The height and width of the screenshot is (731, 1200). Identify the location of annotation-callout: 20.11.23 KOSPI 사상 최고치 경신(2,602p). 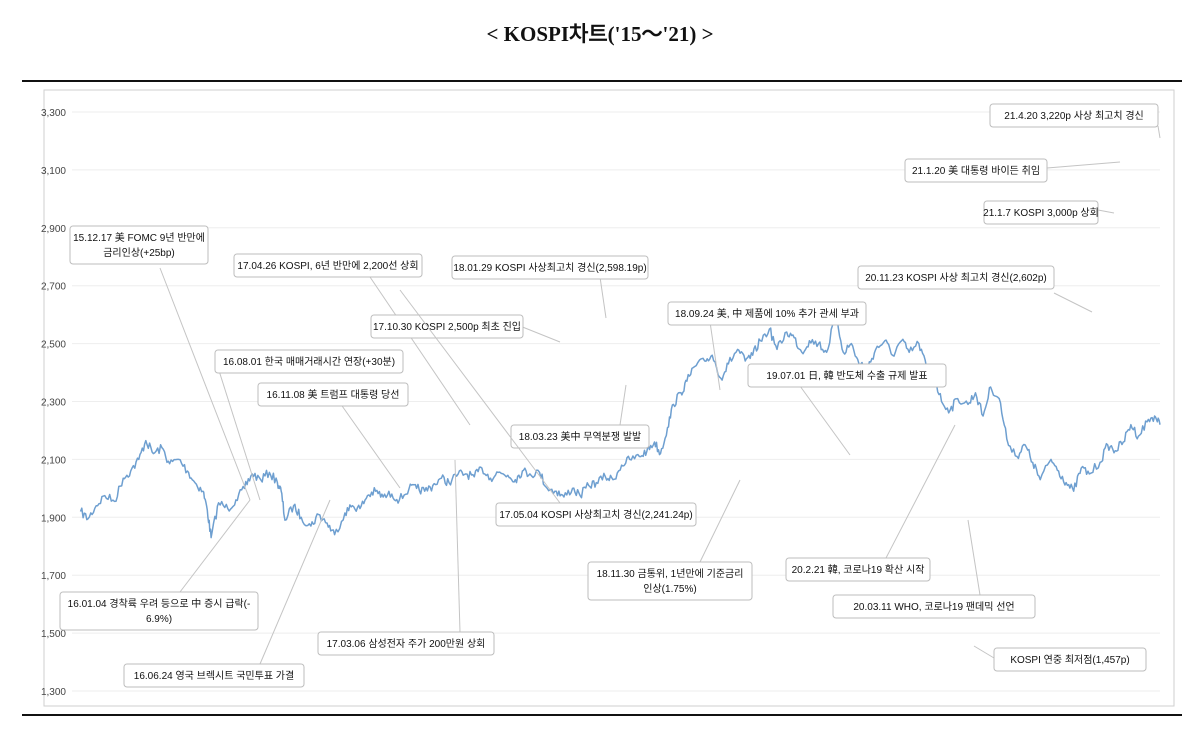
(956, 277).